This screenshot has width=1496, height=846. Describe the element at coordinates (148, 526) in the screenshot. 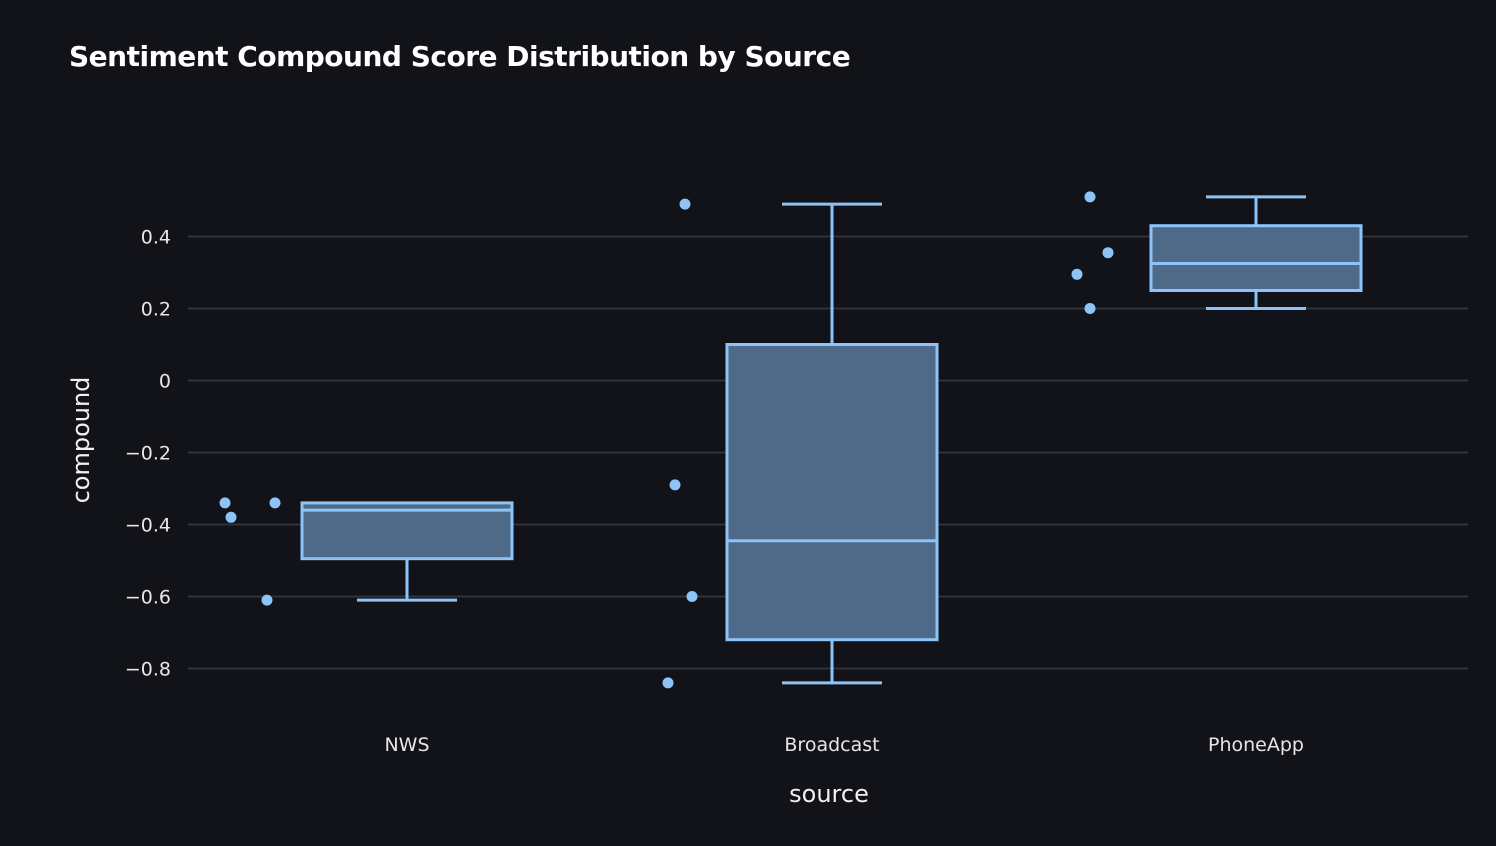

I see `y-tick-label: −0.4` at that location.